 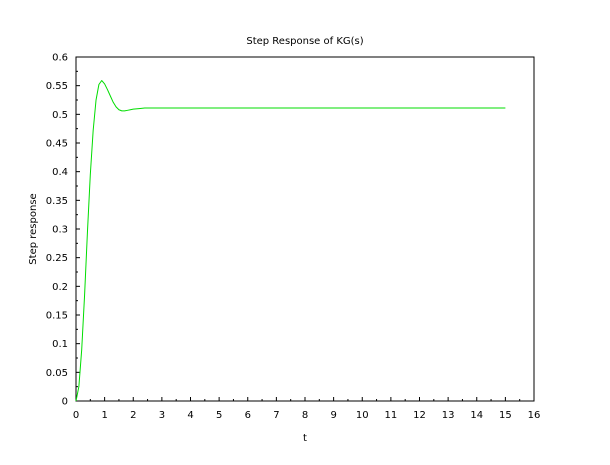 I want to click on x-tick-label: 8, so click(x=305, y=415).